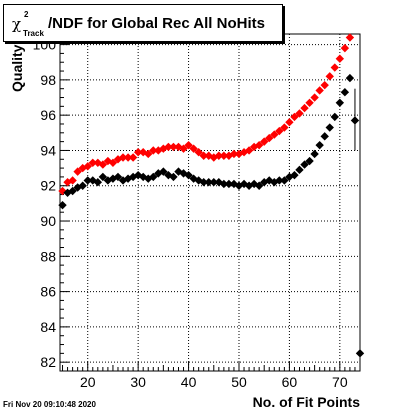 The image size is (400, 412). Describe the element at coordinates (156, 23) in the screenshot. I see `title-text: /NDF for Global Rec All NoHits` at that location.